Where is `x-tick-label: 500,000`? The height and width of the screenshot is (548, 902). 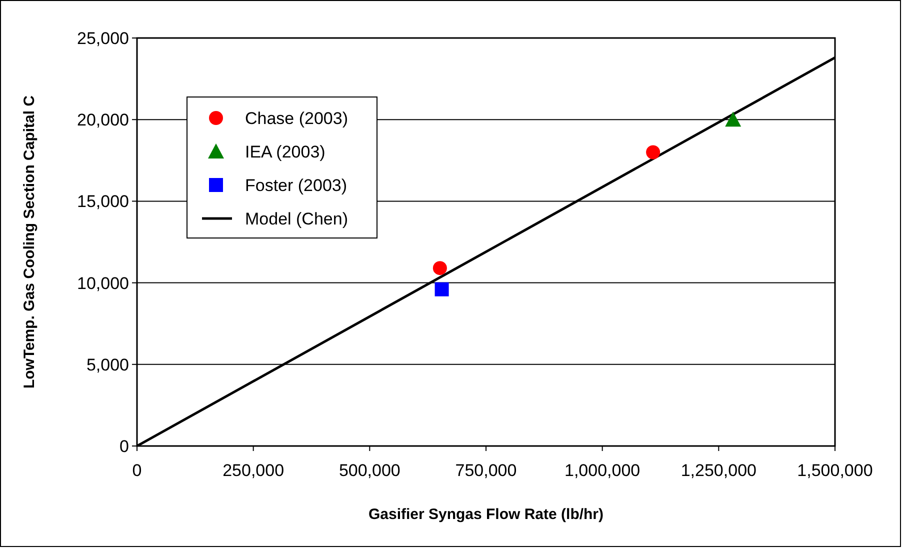 x-tick-label: 500,000 is located at coordinates (369, 470).